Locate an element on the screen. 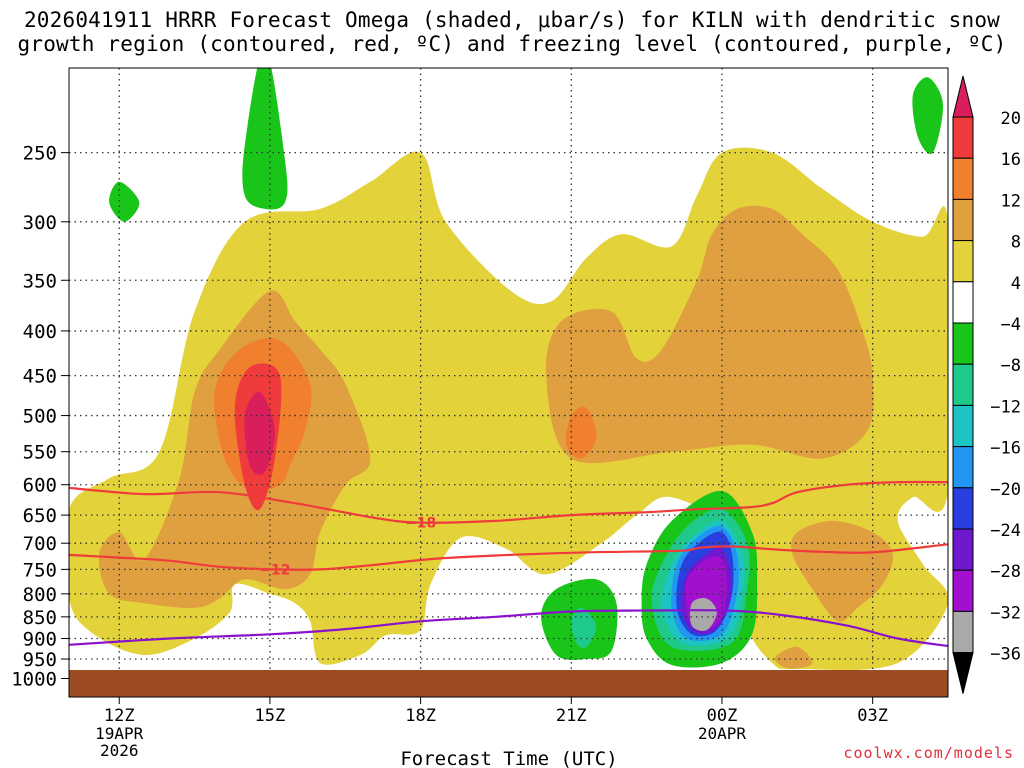  y-tick-label-850: 850 is located at coordinates (40, 618).